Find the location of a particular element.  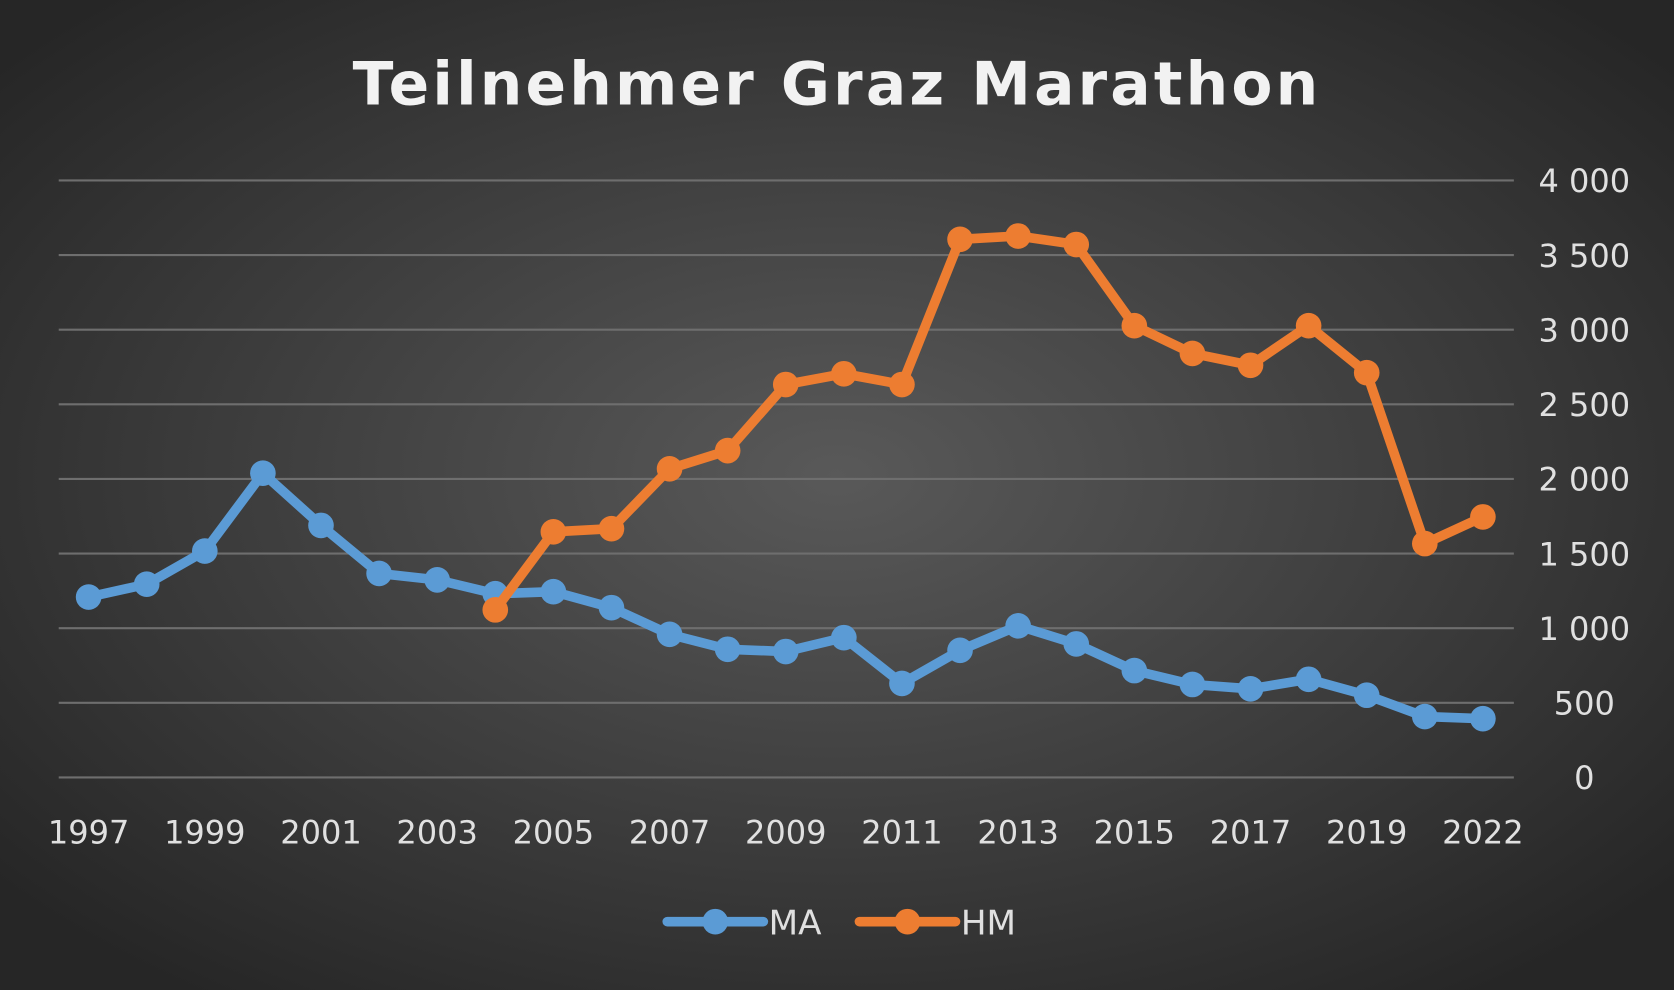

y-tick-label: 3 000 is located at coordinates (1585, 330).